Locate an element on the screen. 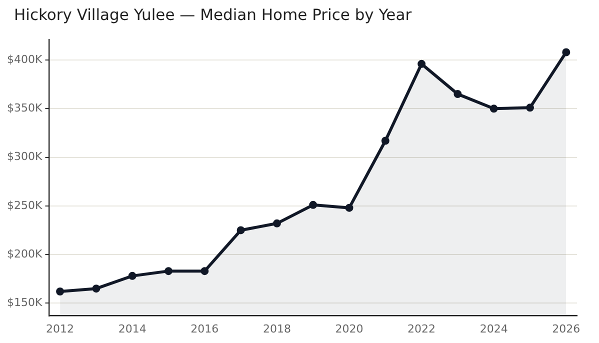  x-tick-label: 2026 is located at coordinates (566, 329).